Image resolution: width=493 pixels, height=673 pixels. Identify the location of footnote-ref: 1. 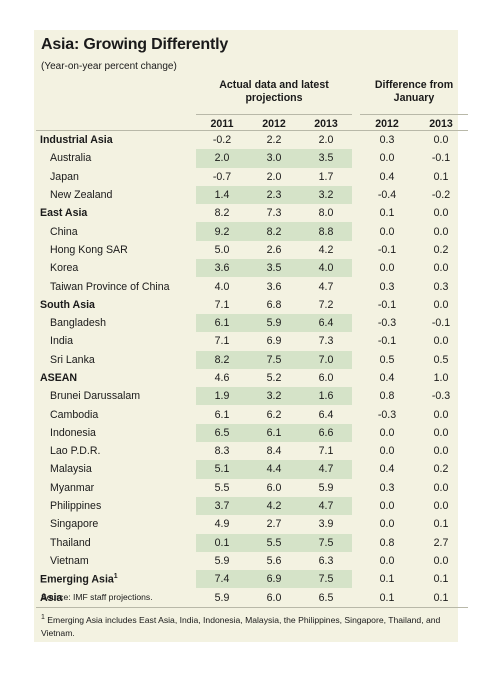
(115, 576).